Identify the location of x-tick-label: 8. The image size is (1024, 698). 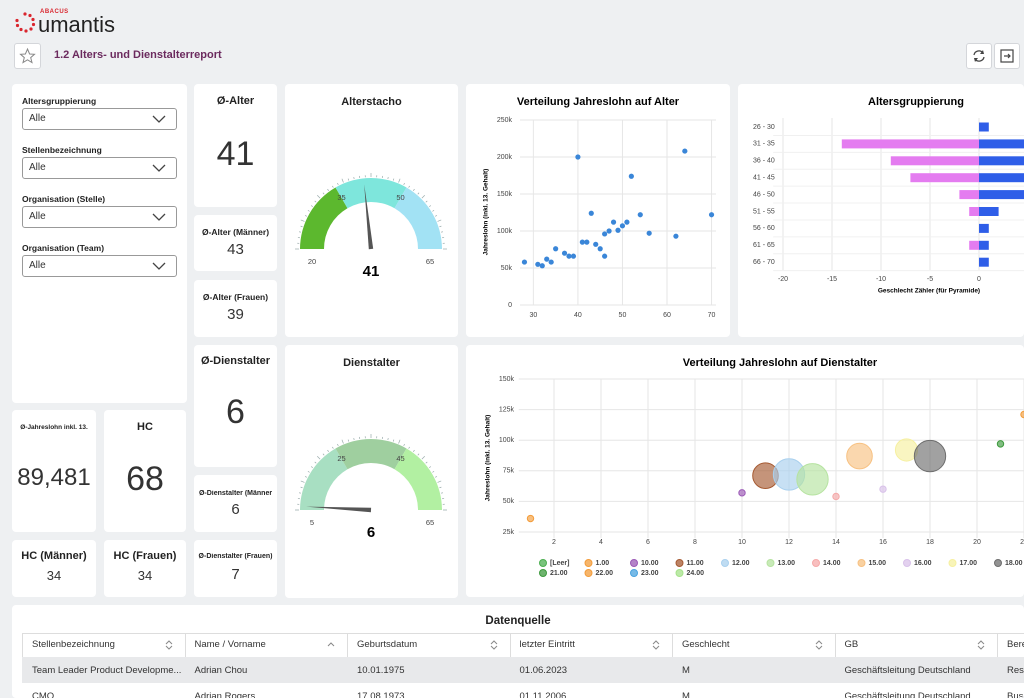
(695, 542).